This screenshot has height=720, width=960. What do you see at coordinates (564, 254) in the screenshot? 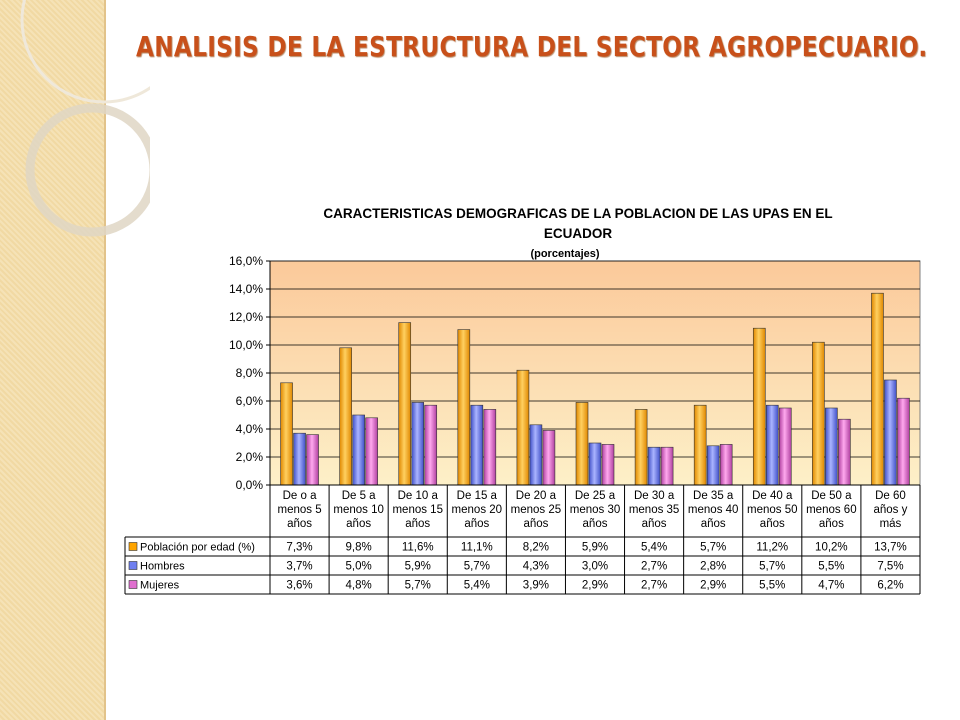
I see `chart-subtitle: (porcentajes)` at bounding box center [564, 254].